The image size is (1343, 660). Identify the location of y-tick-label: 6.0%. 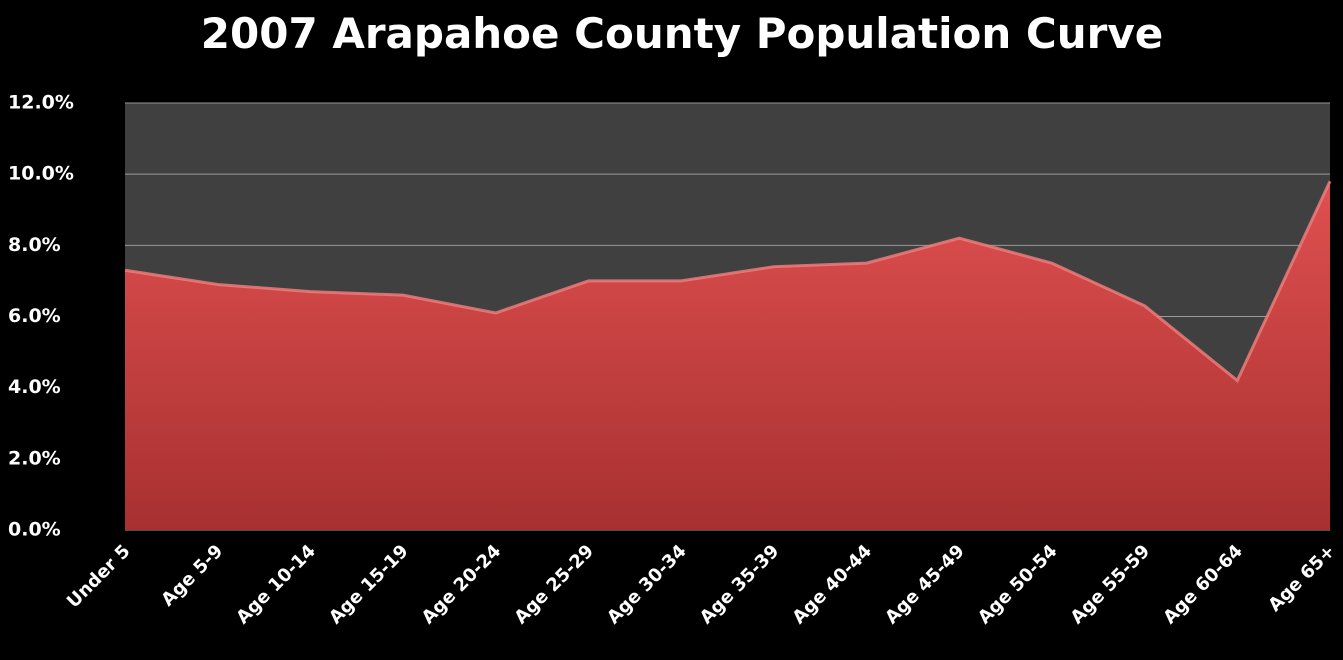
(34, 316).